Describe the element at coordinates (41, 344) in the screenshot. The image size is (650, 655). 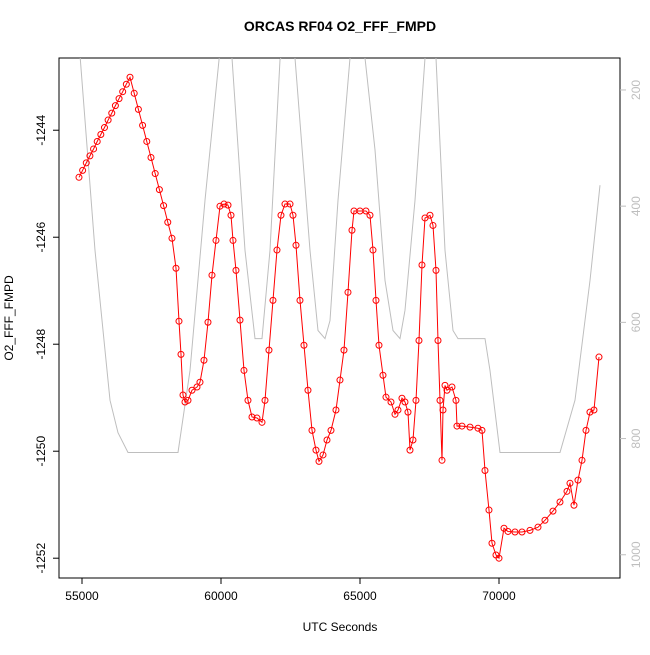
I see `y-tick-label: -1248` at that location.